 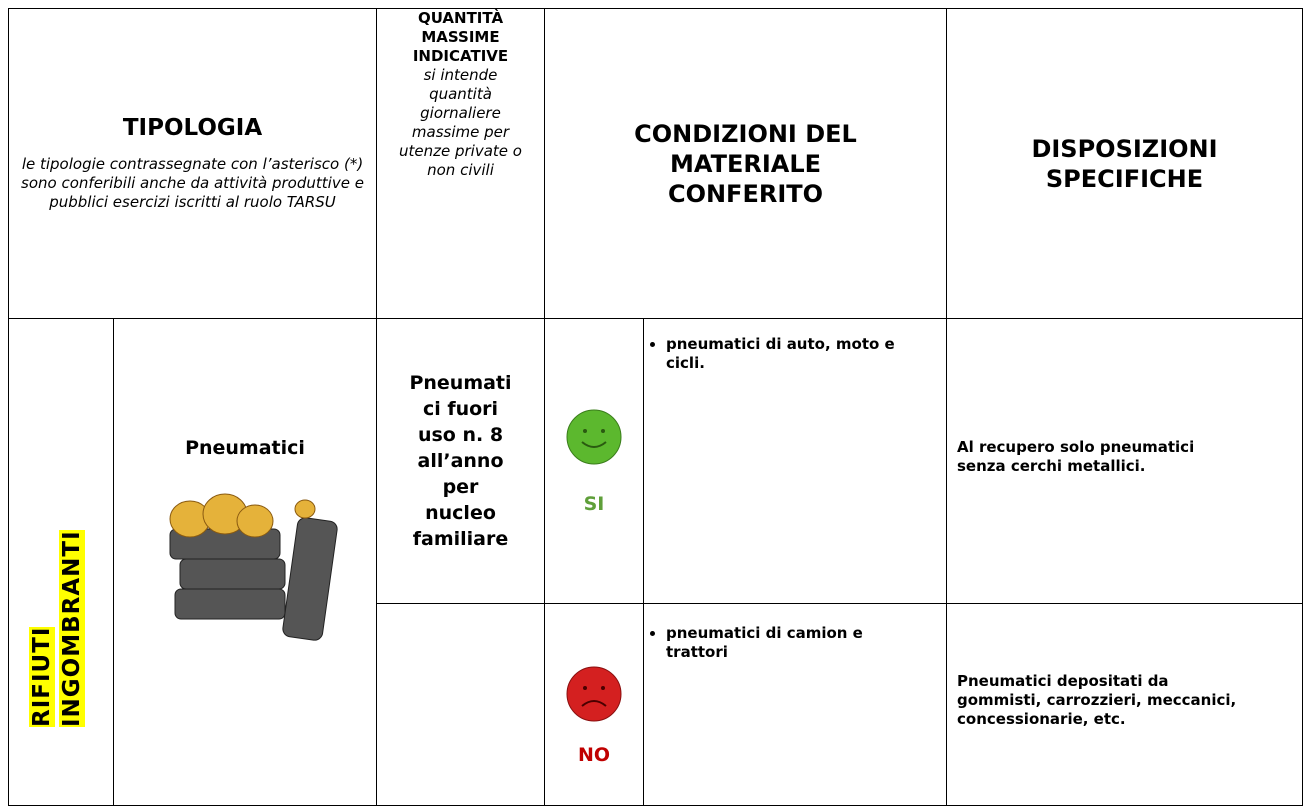 I want to click on header-disposizioni: DISPOSIZIONI SPECIFICHE, so click(x=1124, y=163).